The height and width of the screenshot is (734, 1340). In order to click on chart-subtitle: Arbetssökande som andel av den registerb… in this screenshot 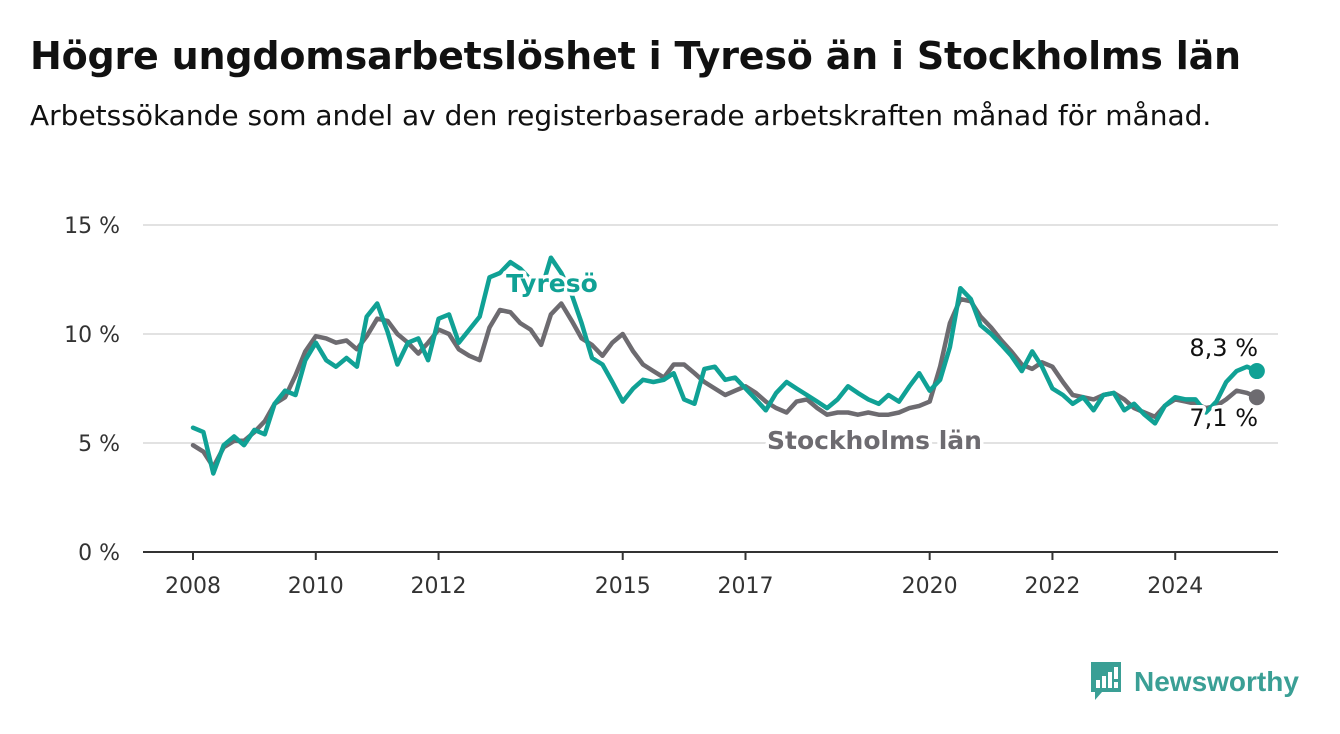, I will do `click(621, 115)`.